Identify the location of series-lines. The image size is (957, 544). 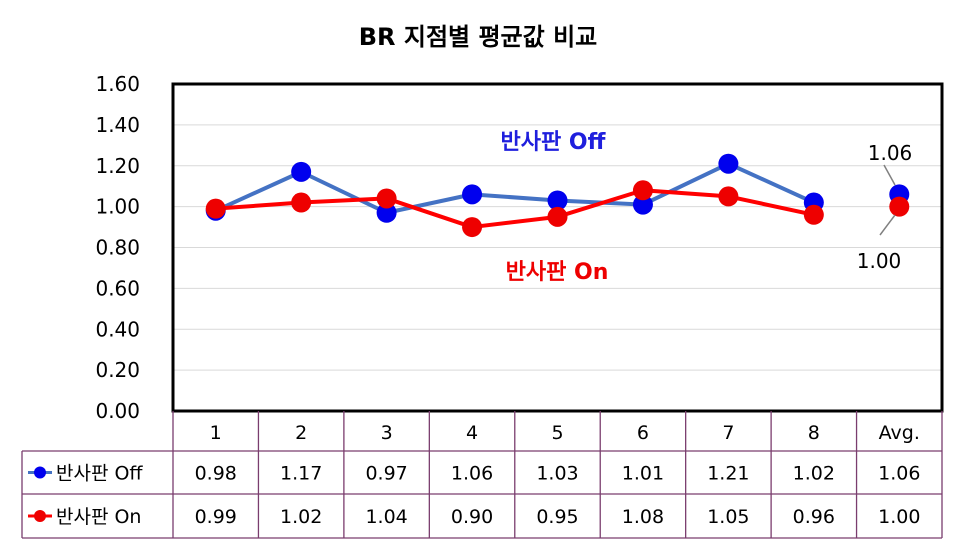
(514, 195).